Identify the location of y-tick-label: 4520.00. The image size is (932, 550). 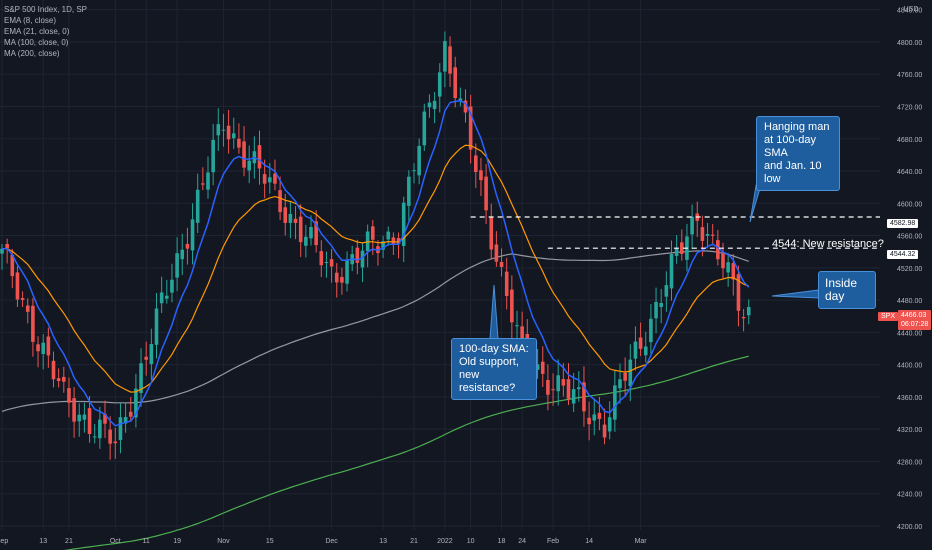
(909, 269).